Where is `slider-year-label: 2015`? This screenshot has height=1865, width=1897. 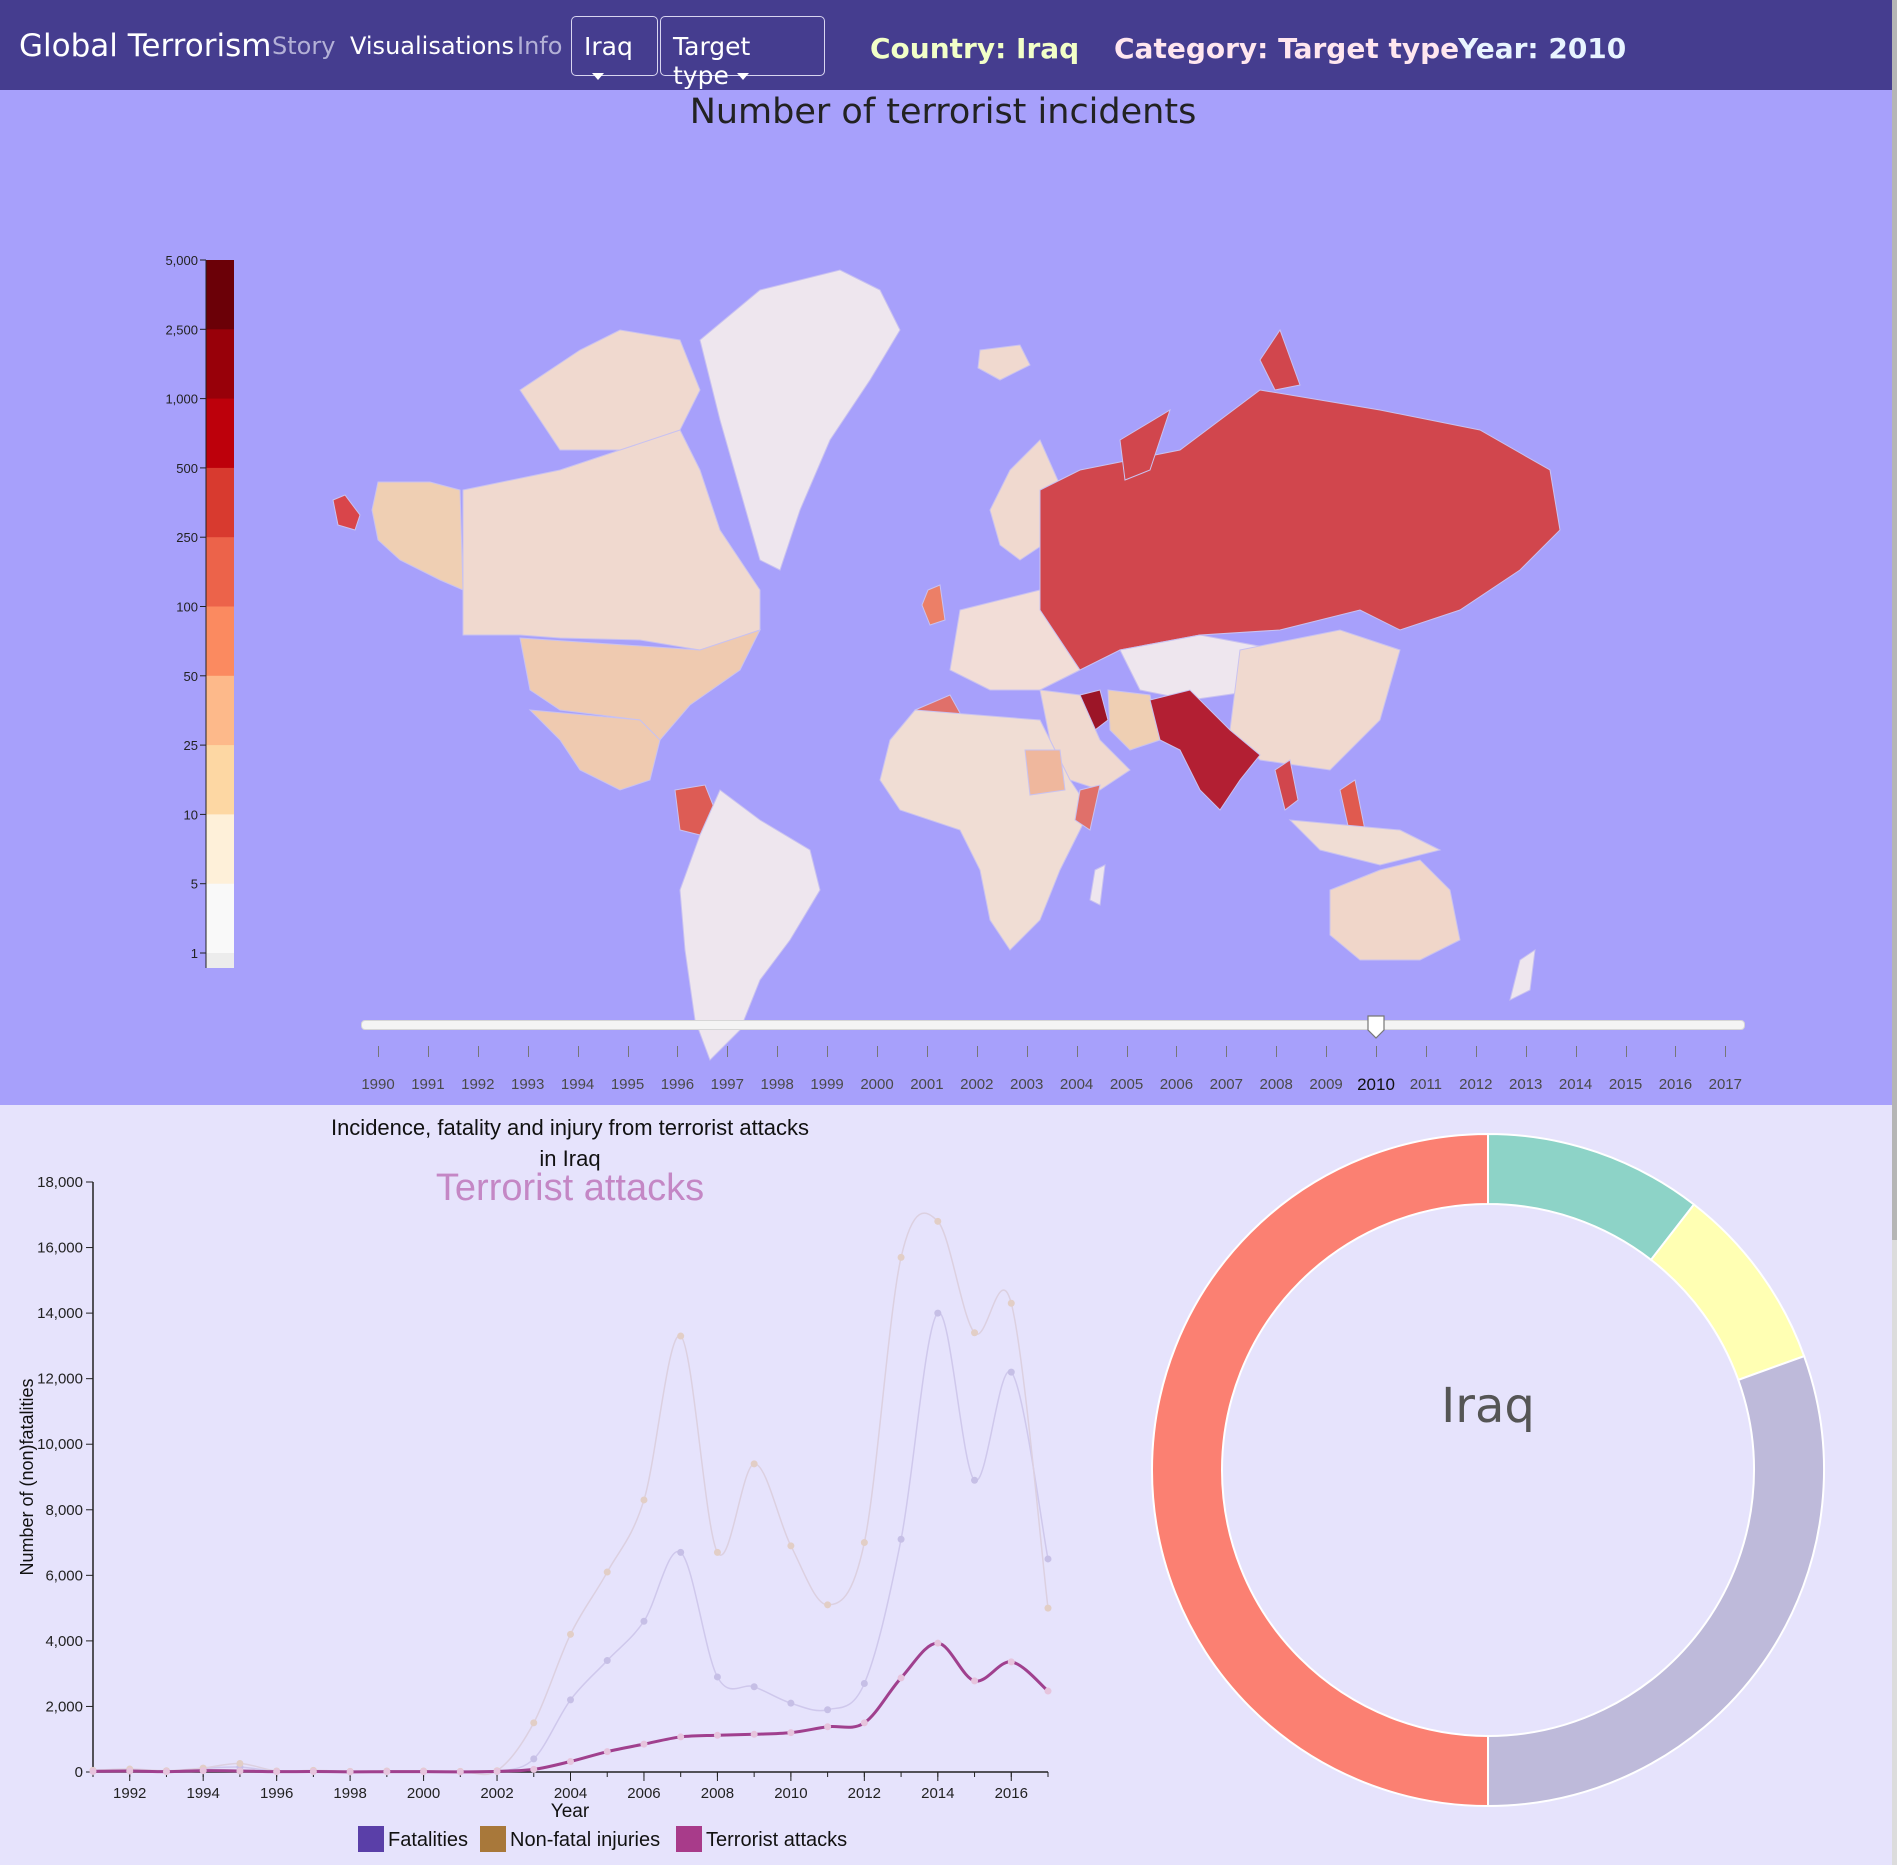
slider-year-label: 2015 is located at coordinates (1625, 1084).